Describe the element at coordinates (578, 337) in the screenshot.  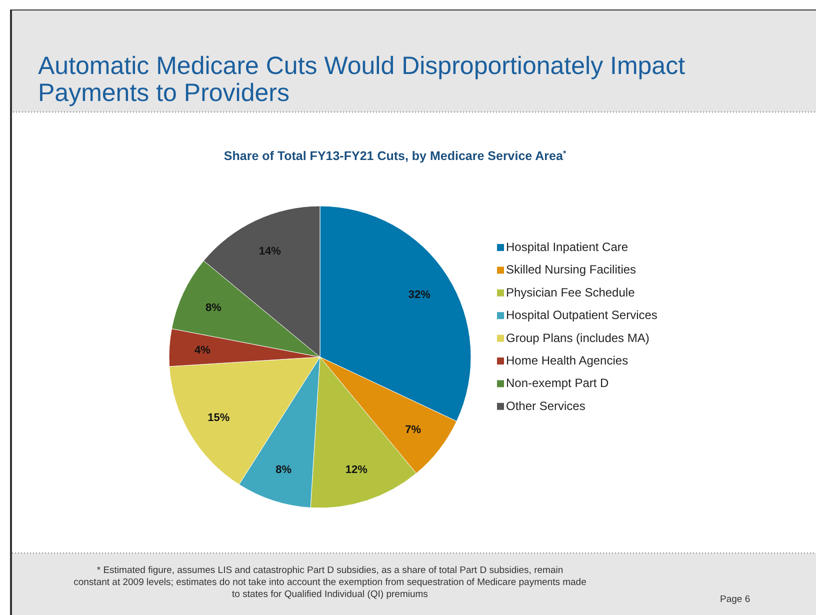
I see `legend-label: Group Plans (includes MA)` at that location.